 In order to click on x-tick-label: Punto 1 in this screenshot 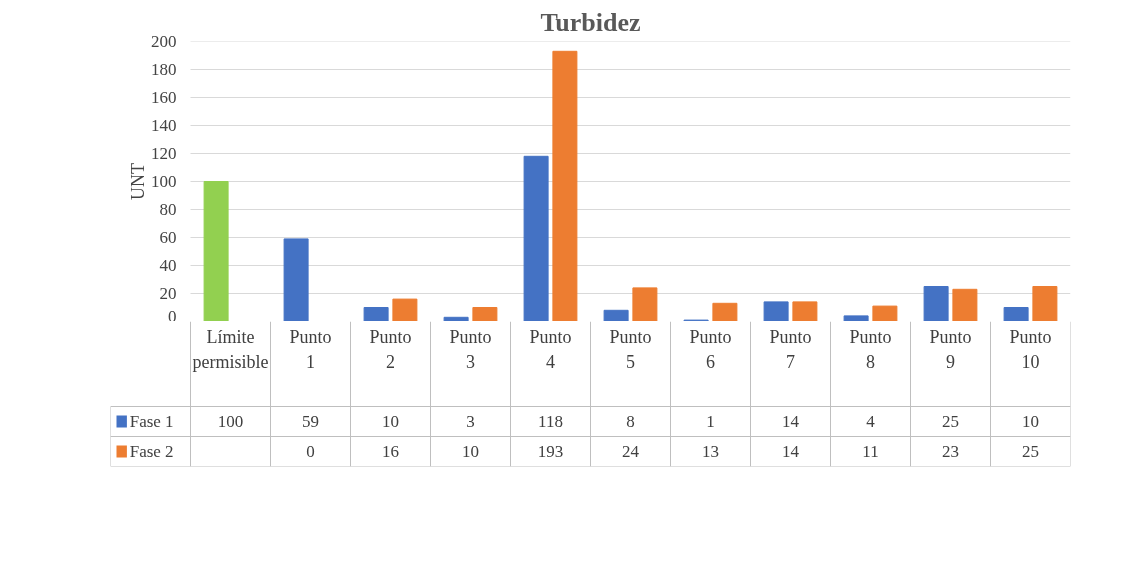, I will do `click(310, 349)`.